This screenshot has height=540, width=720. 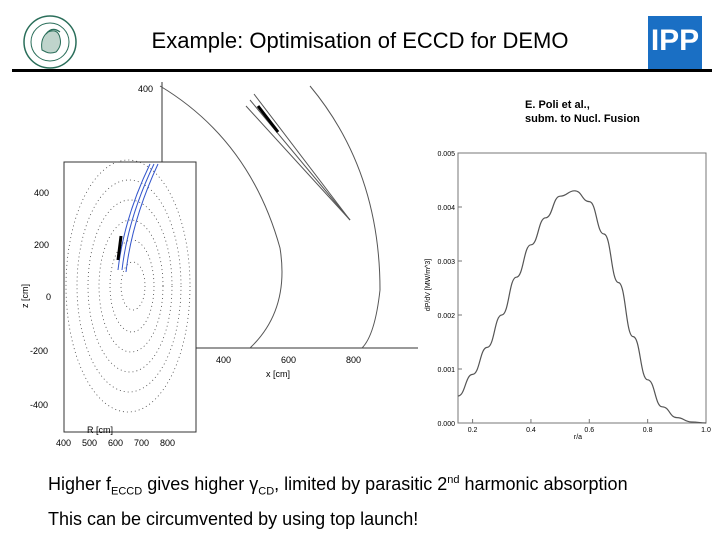 What do you see at coordinates (446, 208) in the screenshot?
I see `chart-y-tick-label: 0.004` at bounding box center [446, 208].